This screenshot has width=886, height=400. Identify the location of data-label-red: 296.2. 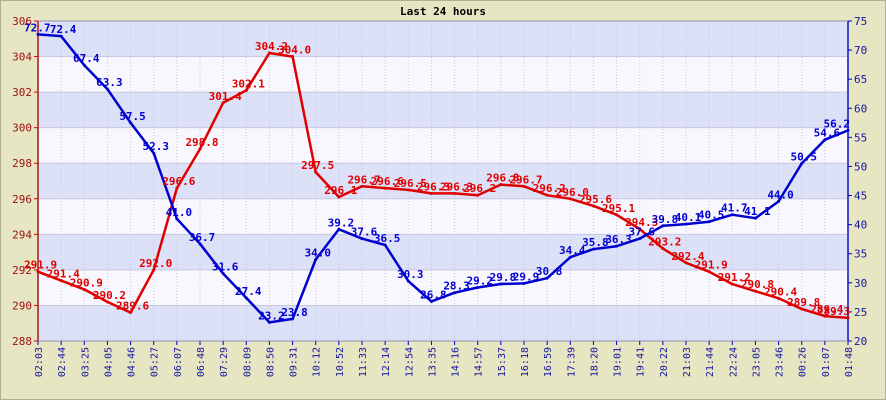
(479, 188).